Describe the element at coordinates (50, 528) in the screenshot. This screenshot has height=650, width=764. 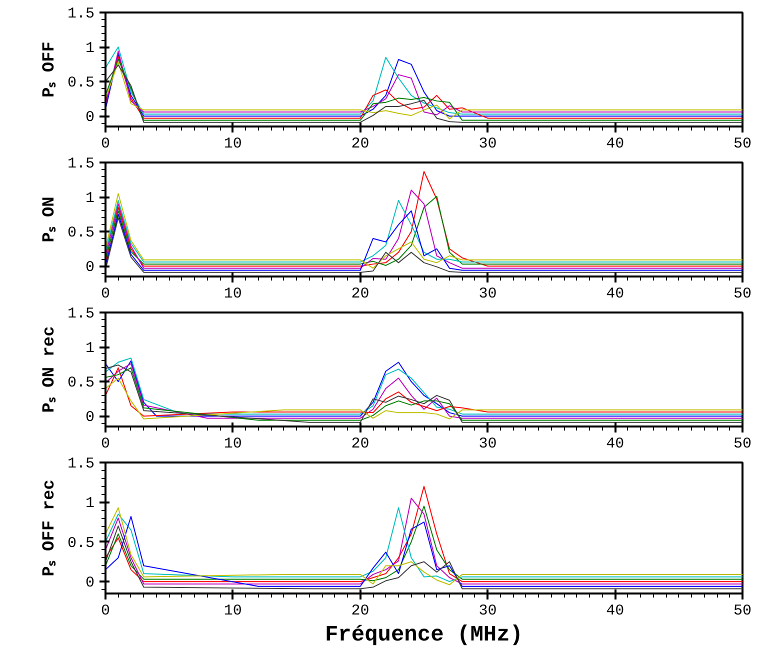
I see `y-axis-title: Pₛ OFF rec` at that location.